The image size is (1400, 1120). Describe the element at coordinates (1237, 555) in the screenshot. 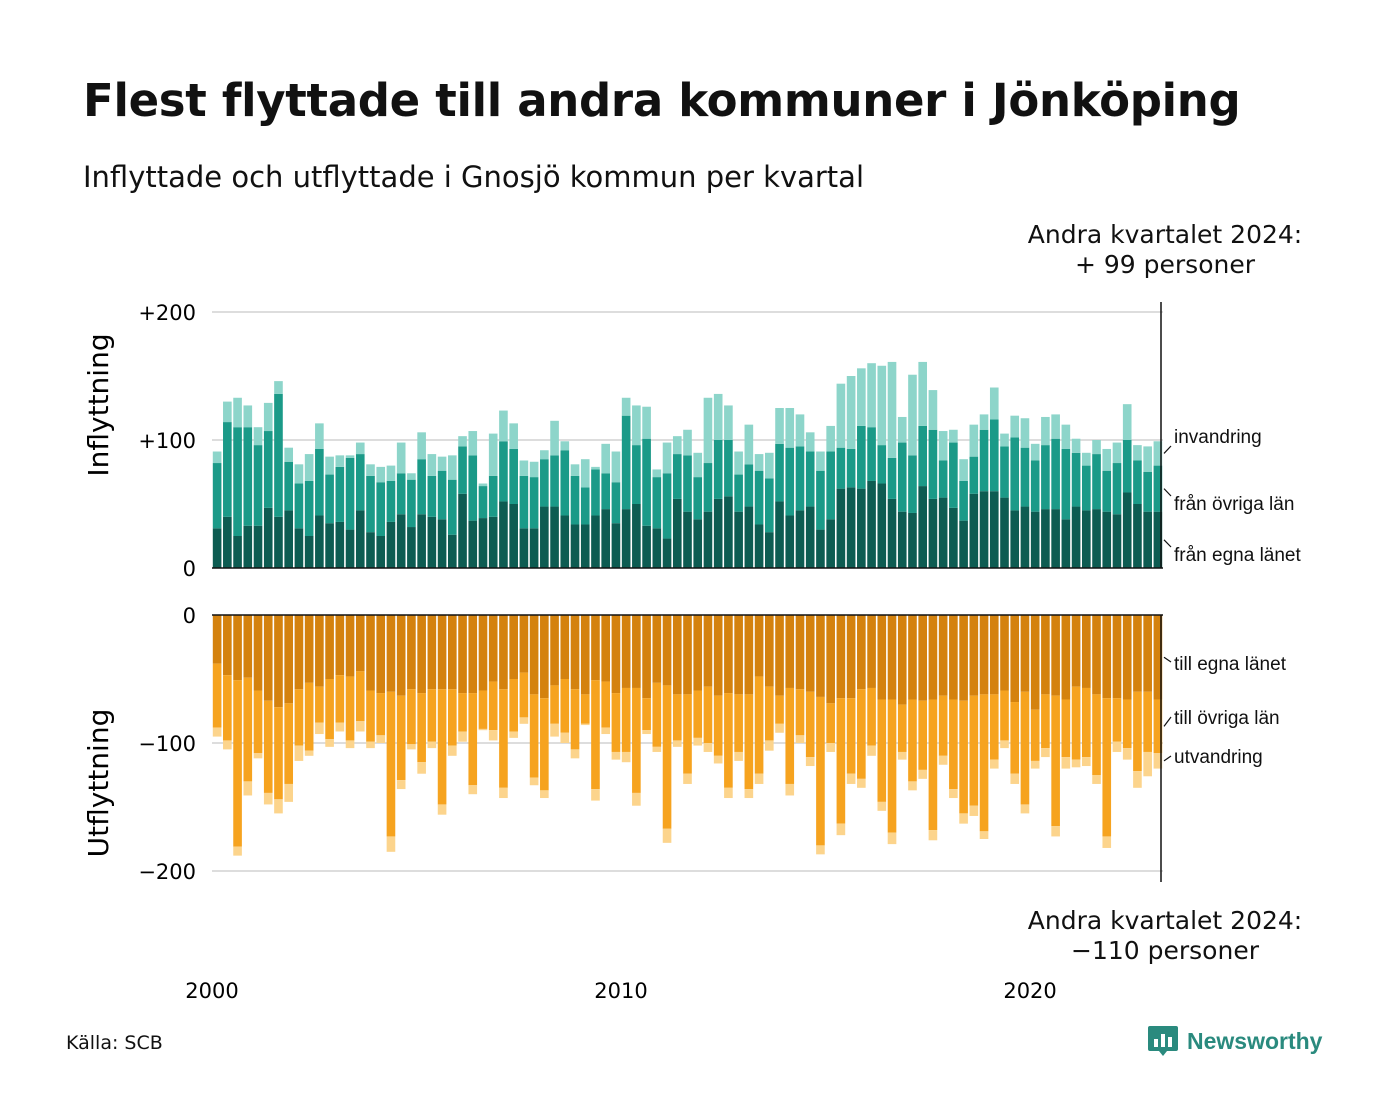

I see `series-label: från egna länet` at that location.